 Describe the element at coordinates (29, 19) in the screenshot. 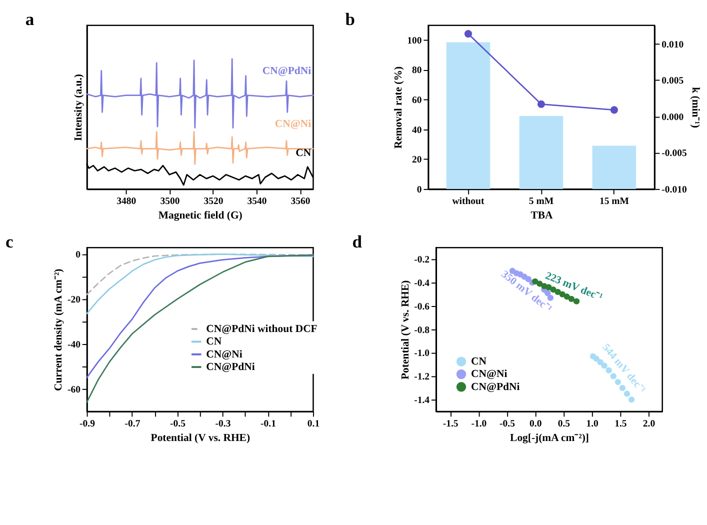

I see `chart-title: a` at that location.